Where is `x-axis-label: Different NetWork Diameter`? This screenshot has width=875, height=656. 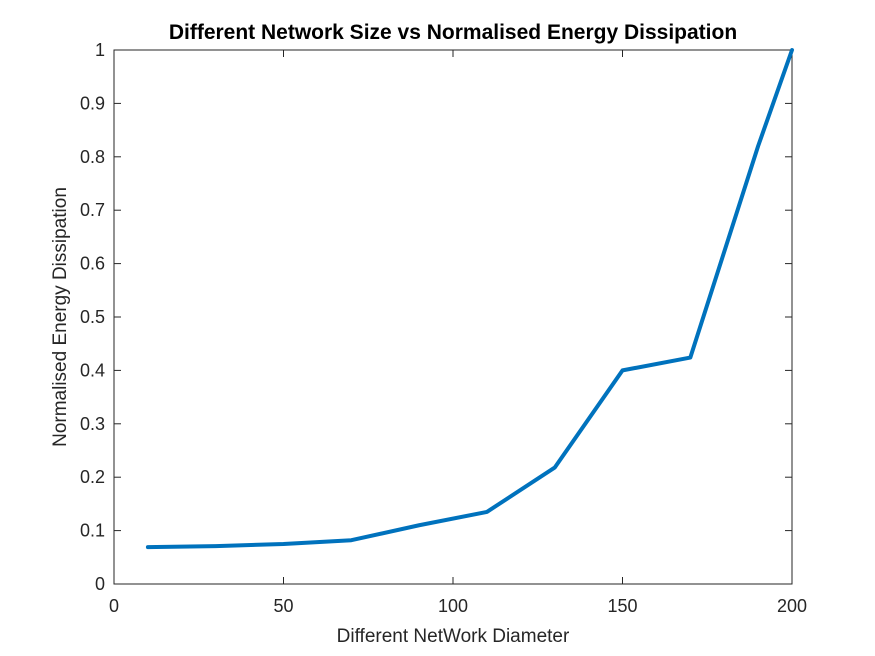
x-axis-label: Different NetWork Diameter is located at coordinates (453, 636).